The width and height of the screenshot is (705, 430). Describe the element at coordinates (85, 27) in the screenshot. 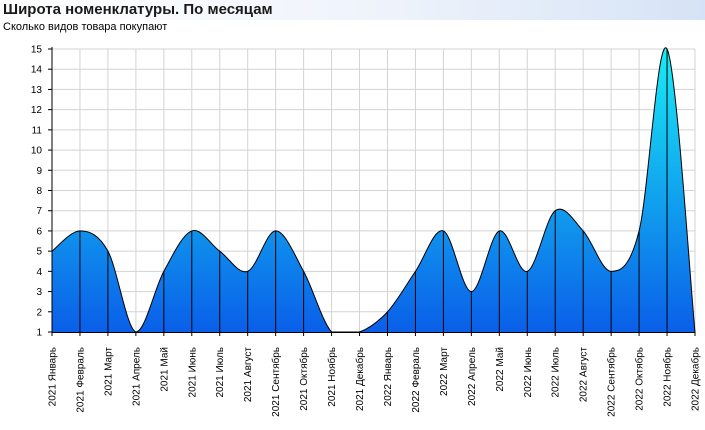

I see `chart-subtitle: Сколько видов товара покупают` at that location.